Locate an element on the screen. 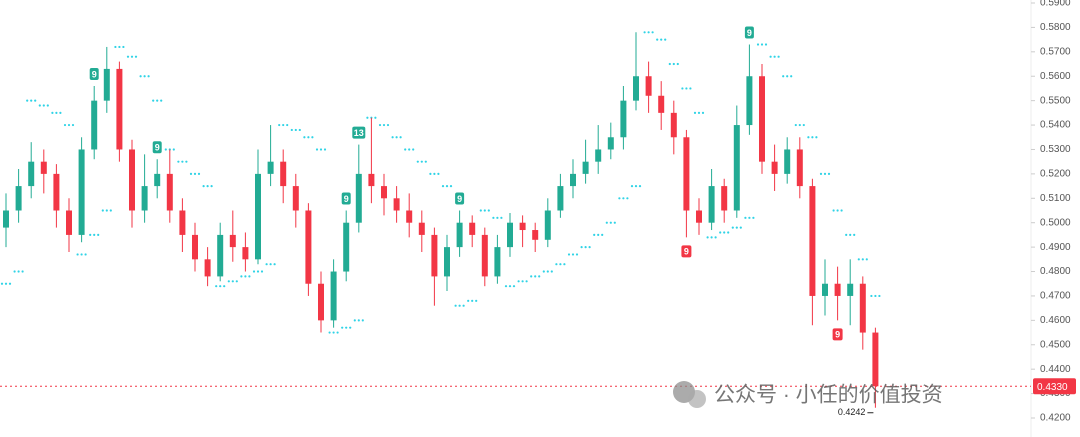 The width and height of the screenshot is (1080, 437). y-tick-label: 0.4500 is located at coordinates (1055, 344).